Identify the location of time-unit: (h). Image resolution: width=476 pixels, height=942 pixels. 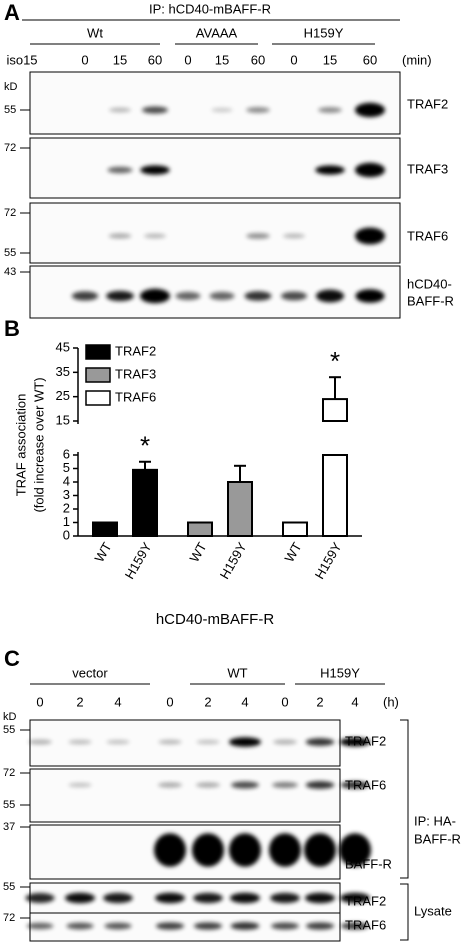
(391, 701).